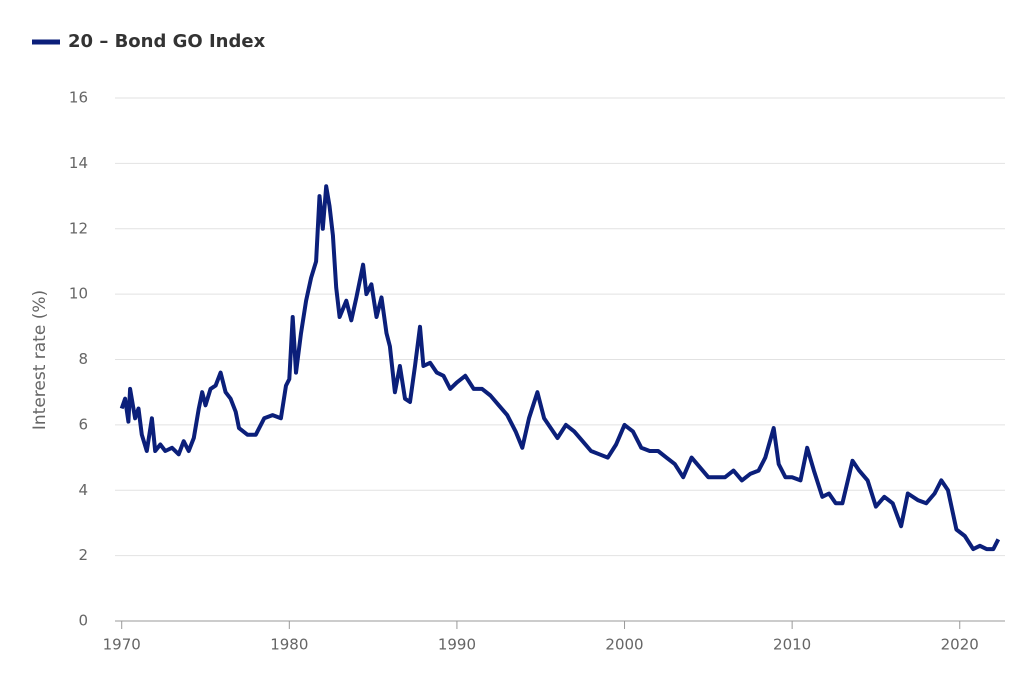  Describe the element at coordinates (83, 490) in the screenshot. I see `y-tick-label: 4` at that location.